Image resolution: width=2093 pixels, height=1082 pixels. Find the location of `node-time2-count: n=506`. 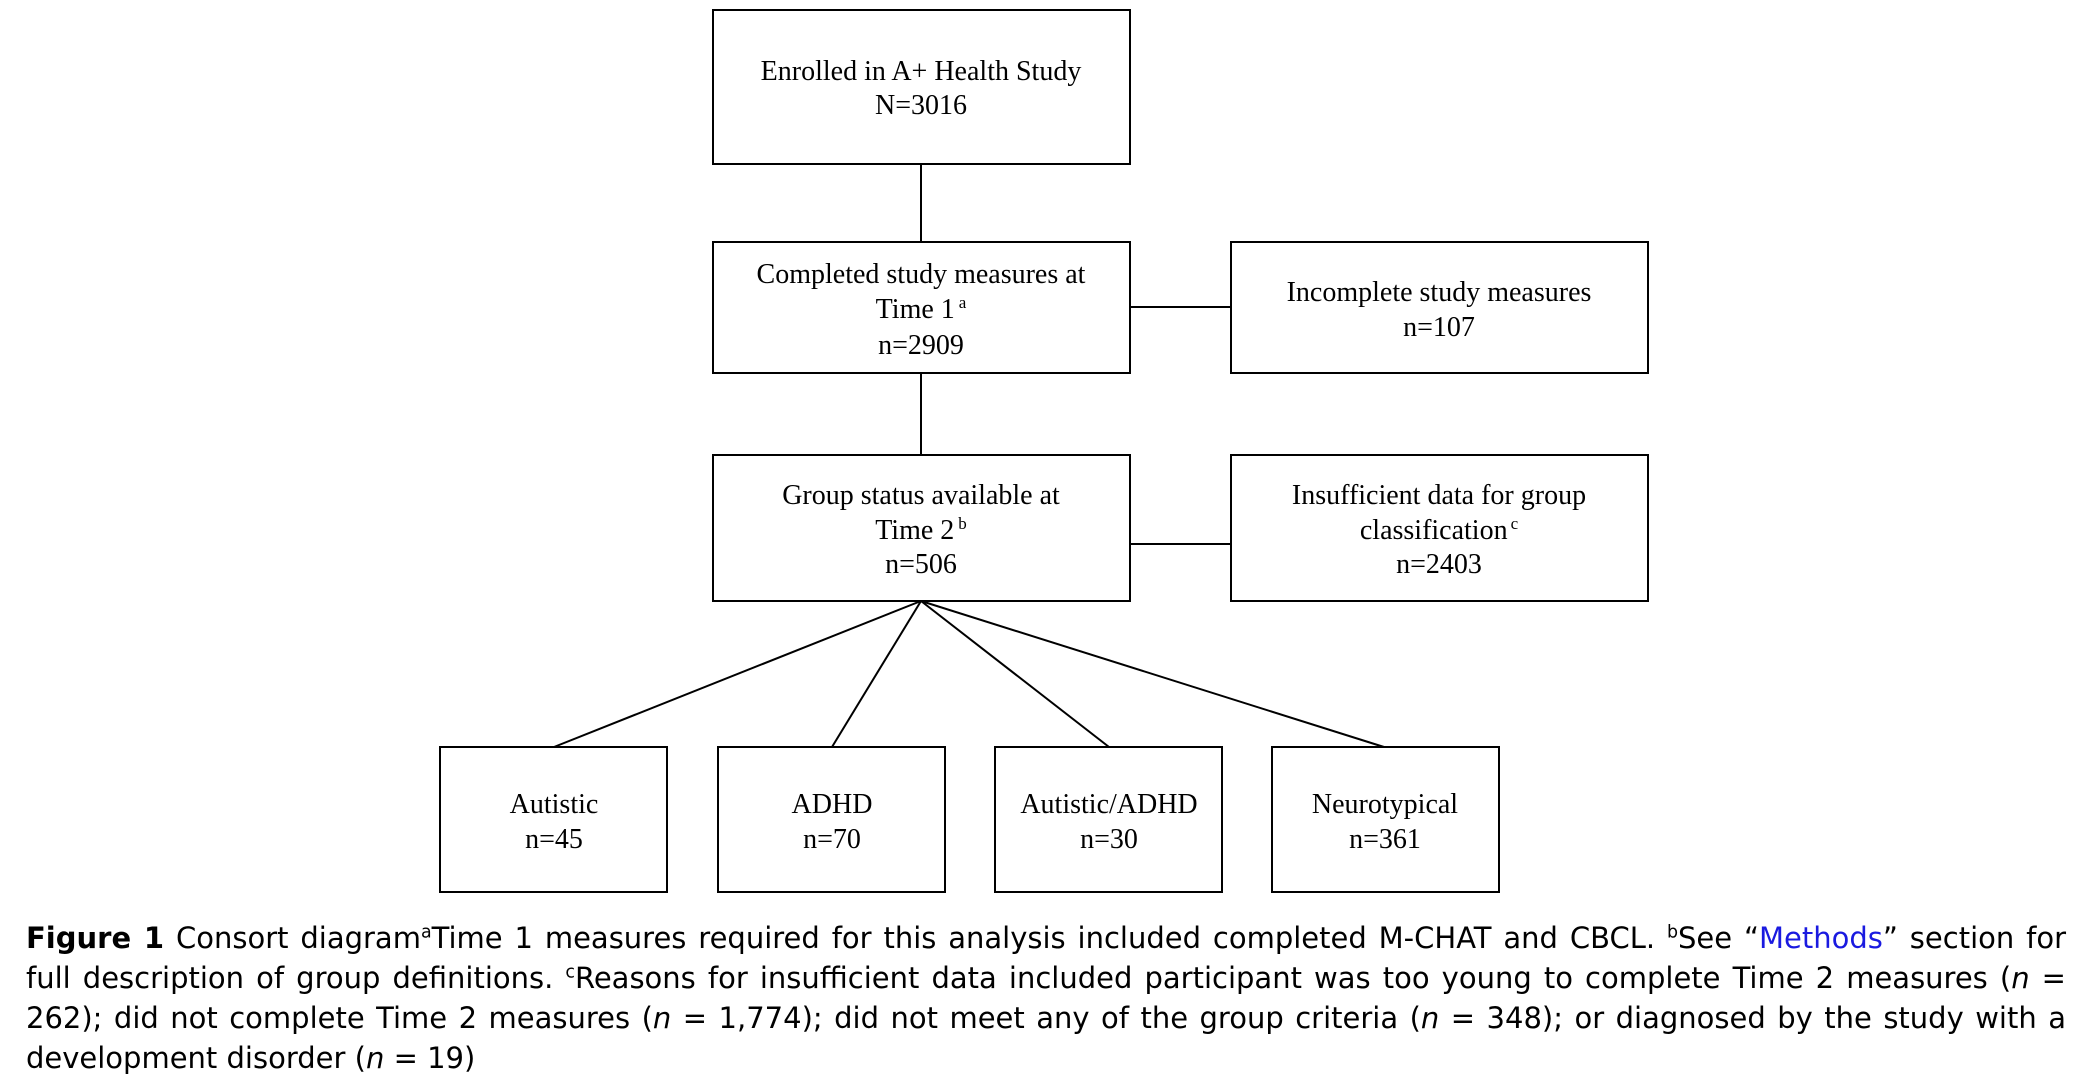

node-time2-count: n=506 is located at coordinates (921, 564).